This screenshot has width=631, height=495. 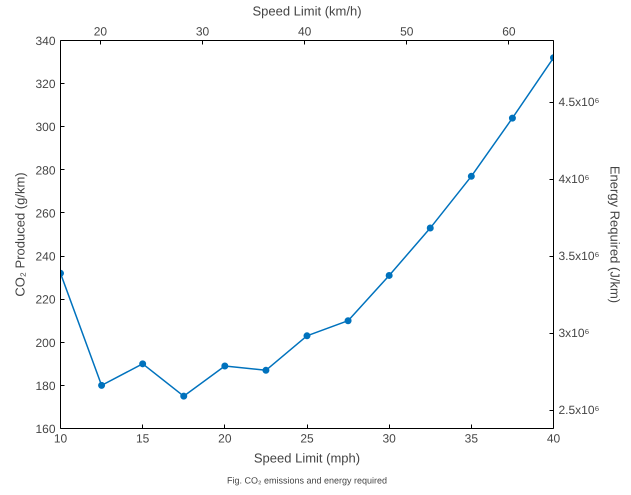 What do you see at coordinates (553, 439) in the screenshot?
I see `x-tick-label: 40` at bounding box center [553, 439].